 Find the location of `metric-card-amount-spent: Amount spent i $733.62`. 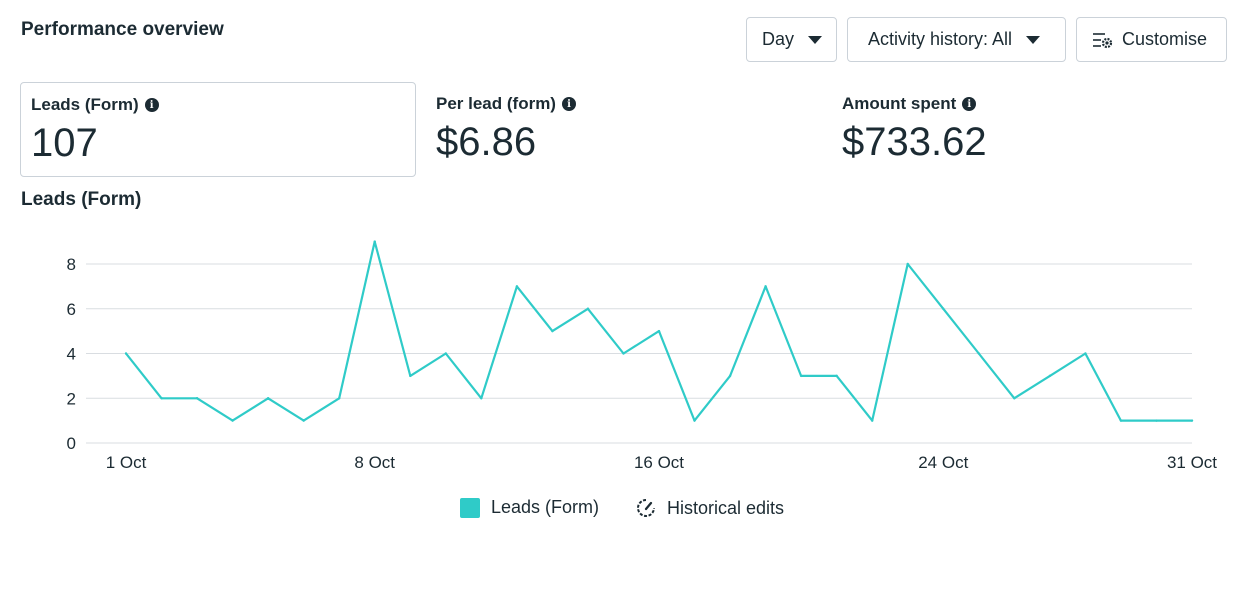

metric-card-amount-spent: Amount spent i $733.62 is located at coordinates (1030, 129).